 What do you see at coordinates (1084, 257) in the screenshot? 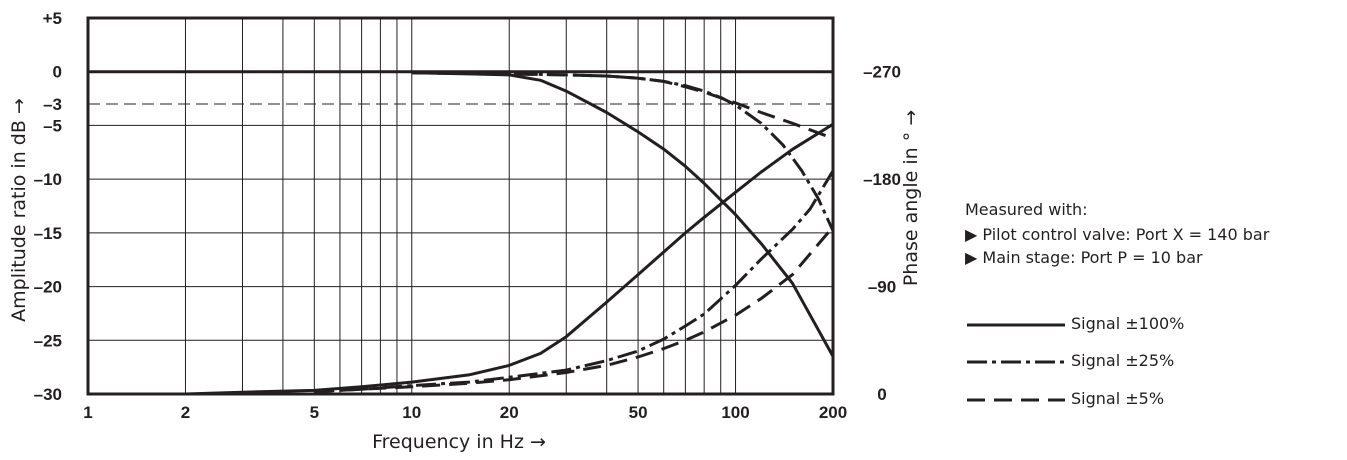
I see `condition-main-stage: ▶ Main stage: Port P = 10 bar` at bounding box center [1084, 257].